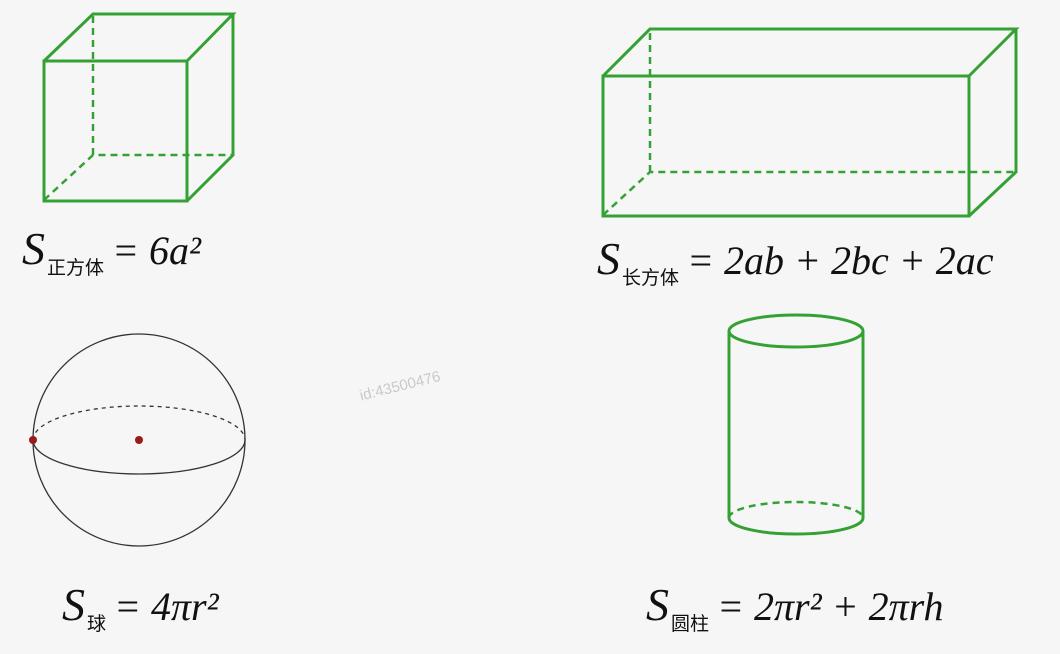  I want to click on cylinder-formula: S 圆柱 = 2πr² + 2πrh, so click(794, 607).